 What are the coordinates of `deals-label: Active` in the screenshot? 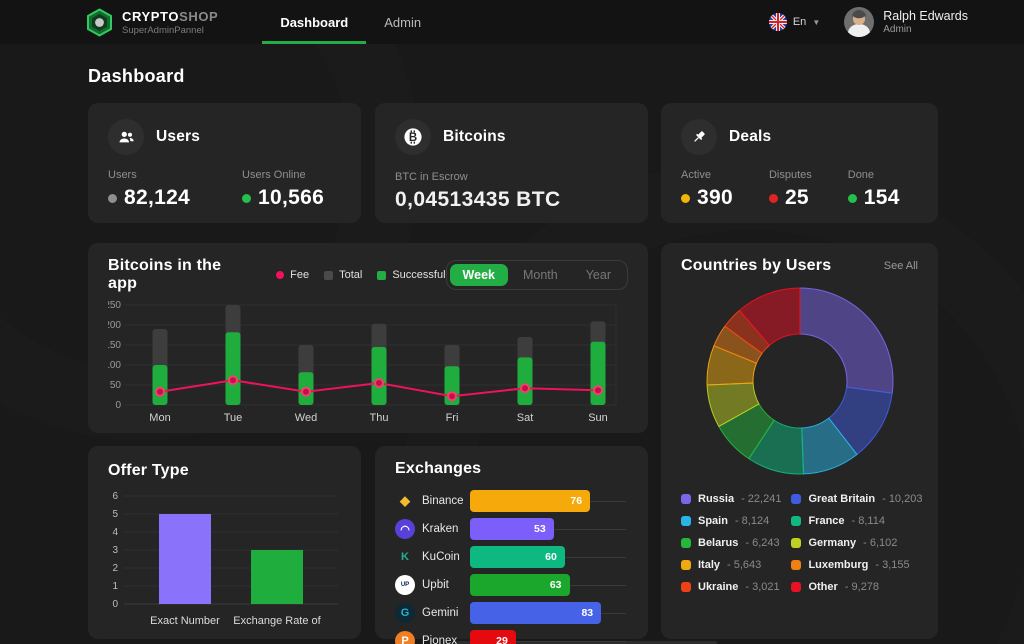 It's located at (696, 175).